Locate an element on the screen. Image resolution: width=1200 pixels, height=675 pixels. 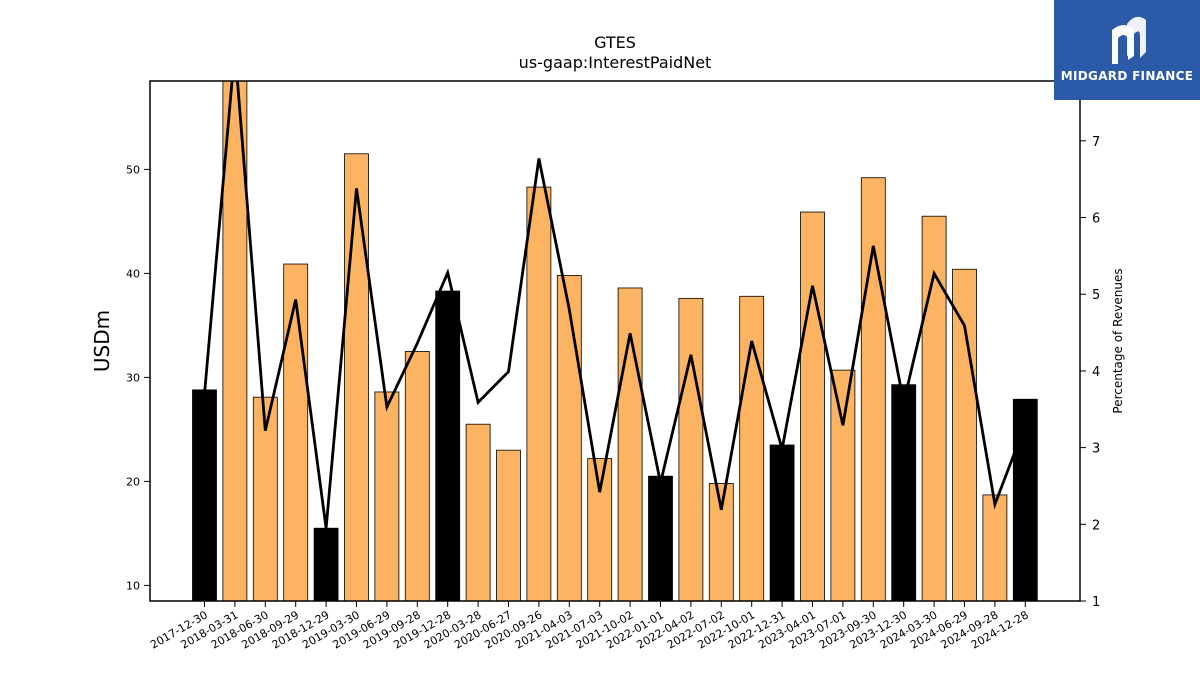
logo-text: MIDGARD FINANCE is located at coordinates (1127, 76).